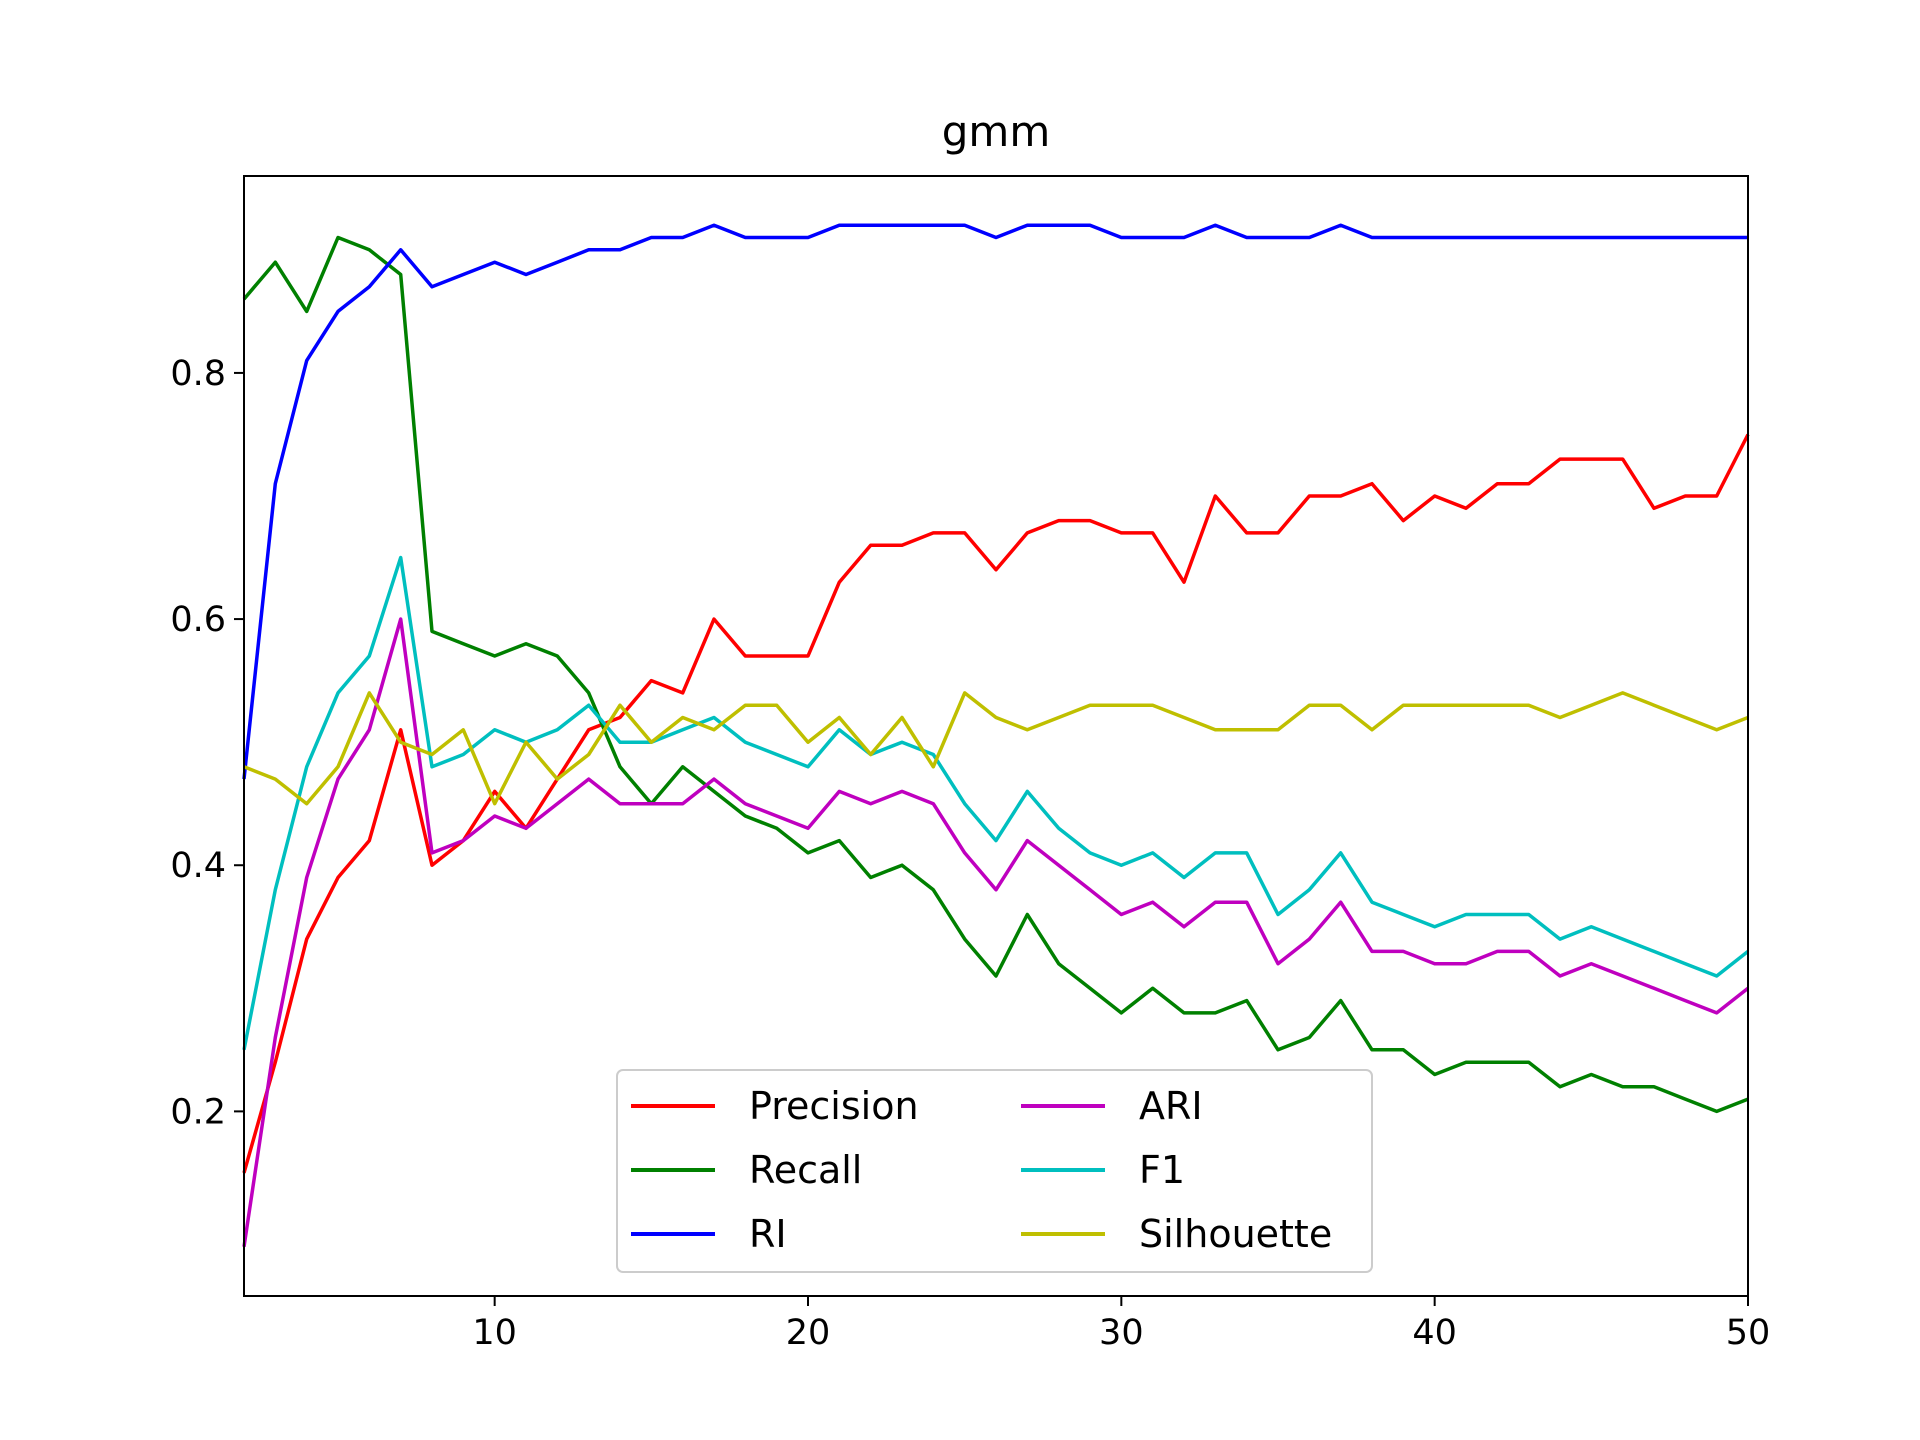  What do you see at coordinates (1171, 1106) in the screenshot?
I see `legend-label-ari: ARI` at bounding box center [1171, 1106].